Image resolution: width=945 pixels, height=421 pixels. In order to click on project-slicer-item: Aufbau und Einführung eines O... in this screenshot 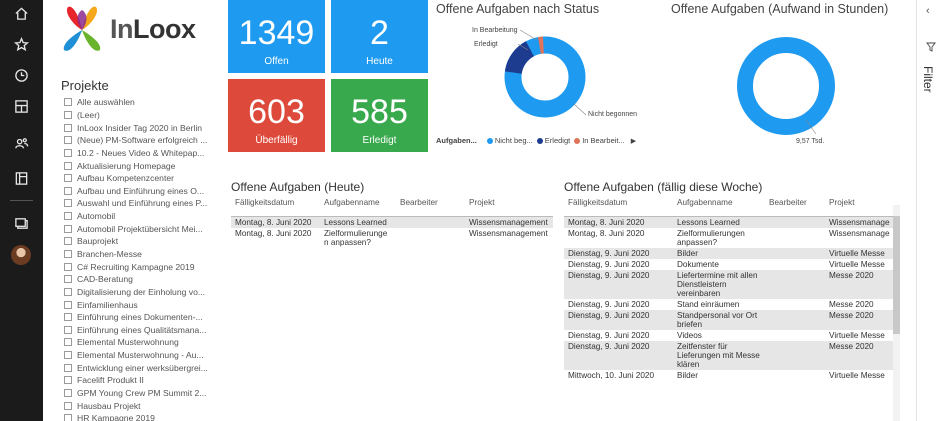, I will do `click(140, 190)`.